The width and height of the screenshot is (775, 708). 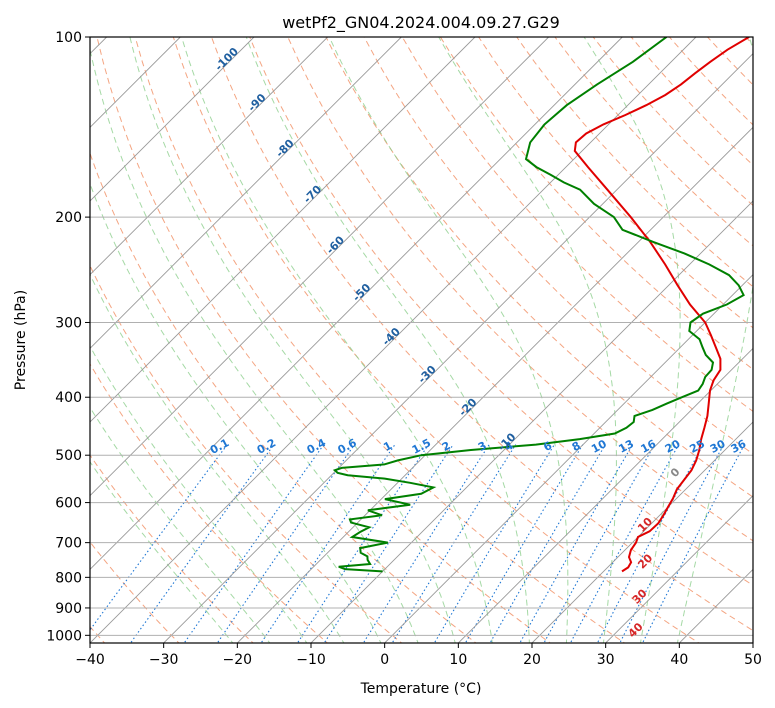 I want to click on x-tick-label: 20, so click(x=532, y=660).